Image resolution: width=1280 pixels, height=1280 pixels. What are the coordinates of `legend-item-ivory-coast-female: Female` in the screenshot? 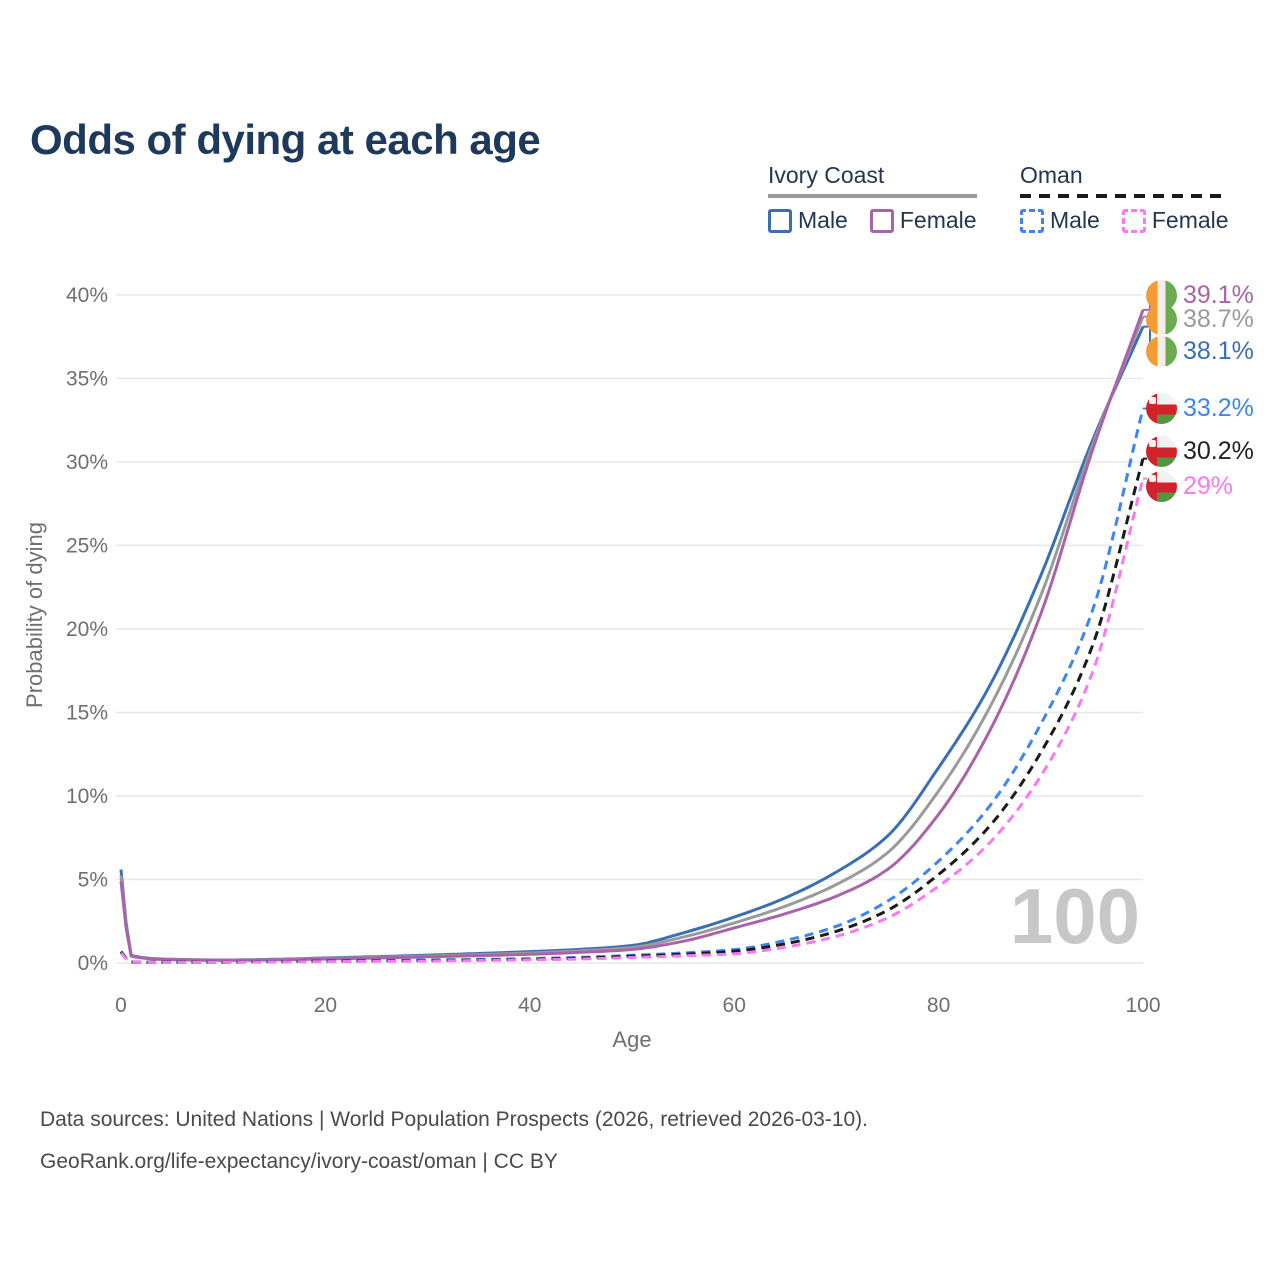 It's located at (923, 220).